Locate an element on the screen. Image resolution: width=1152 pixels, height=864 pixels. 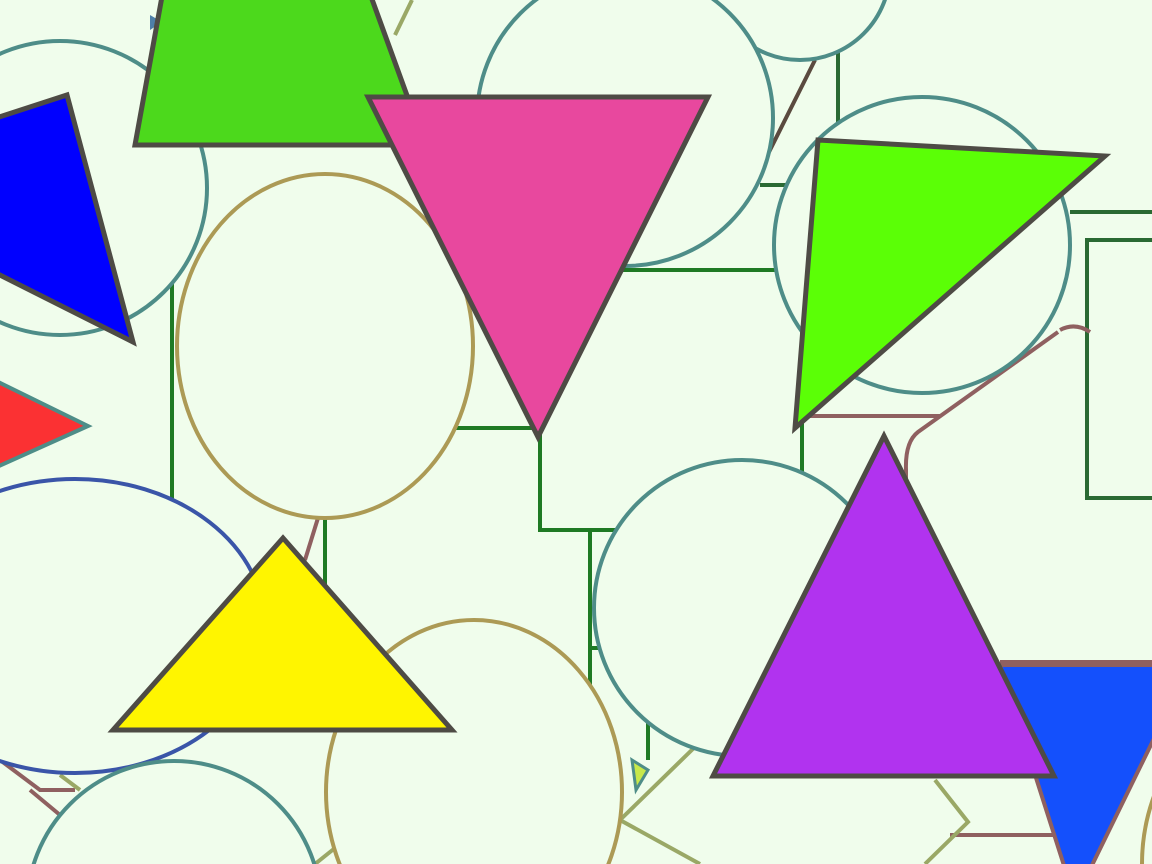
teal-circle-bottom-left is located at coordinates (174, 811).